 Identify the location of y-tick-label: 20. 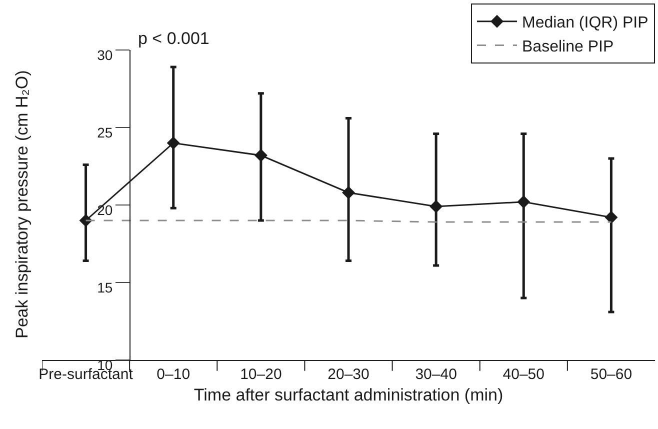
(105, 210).